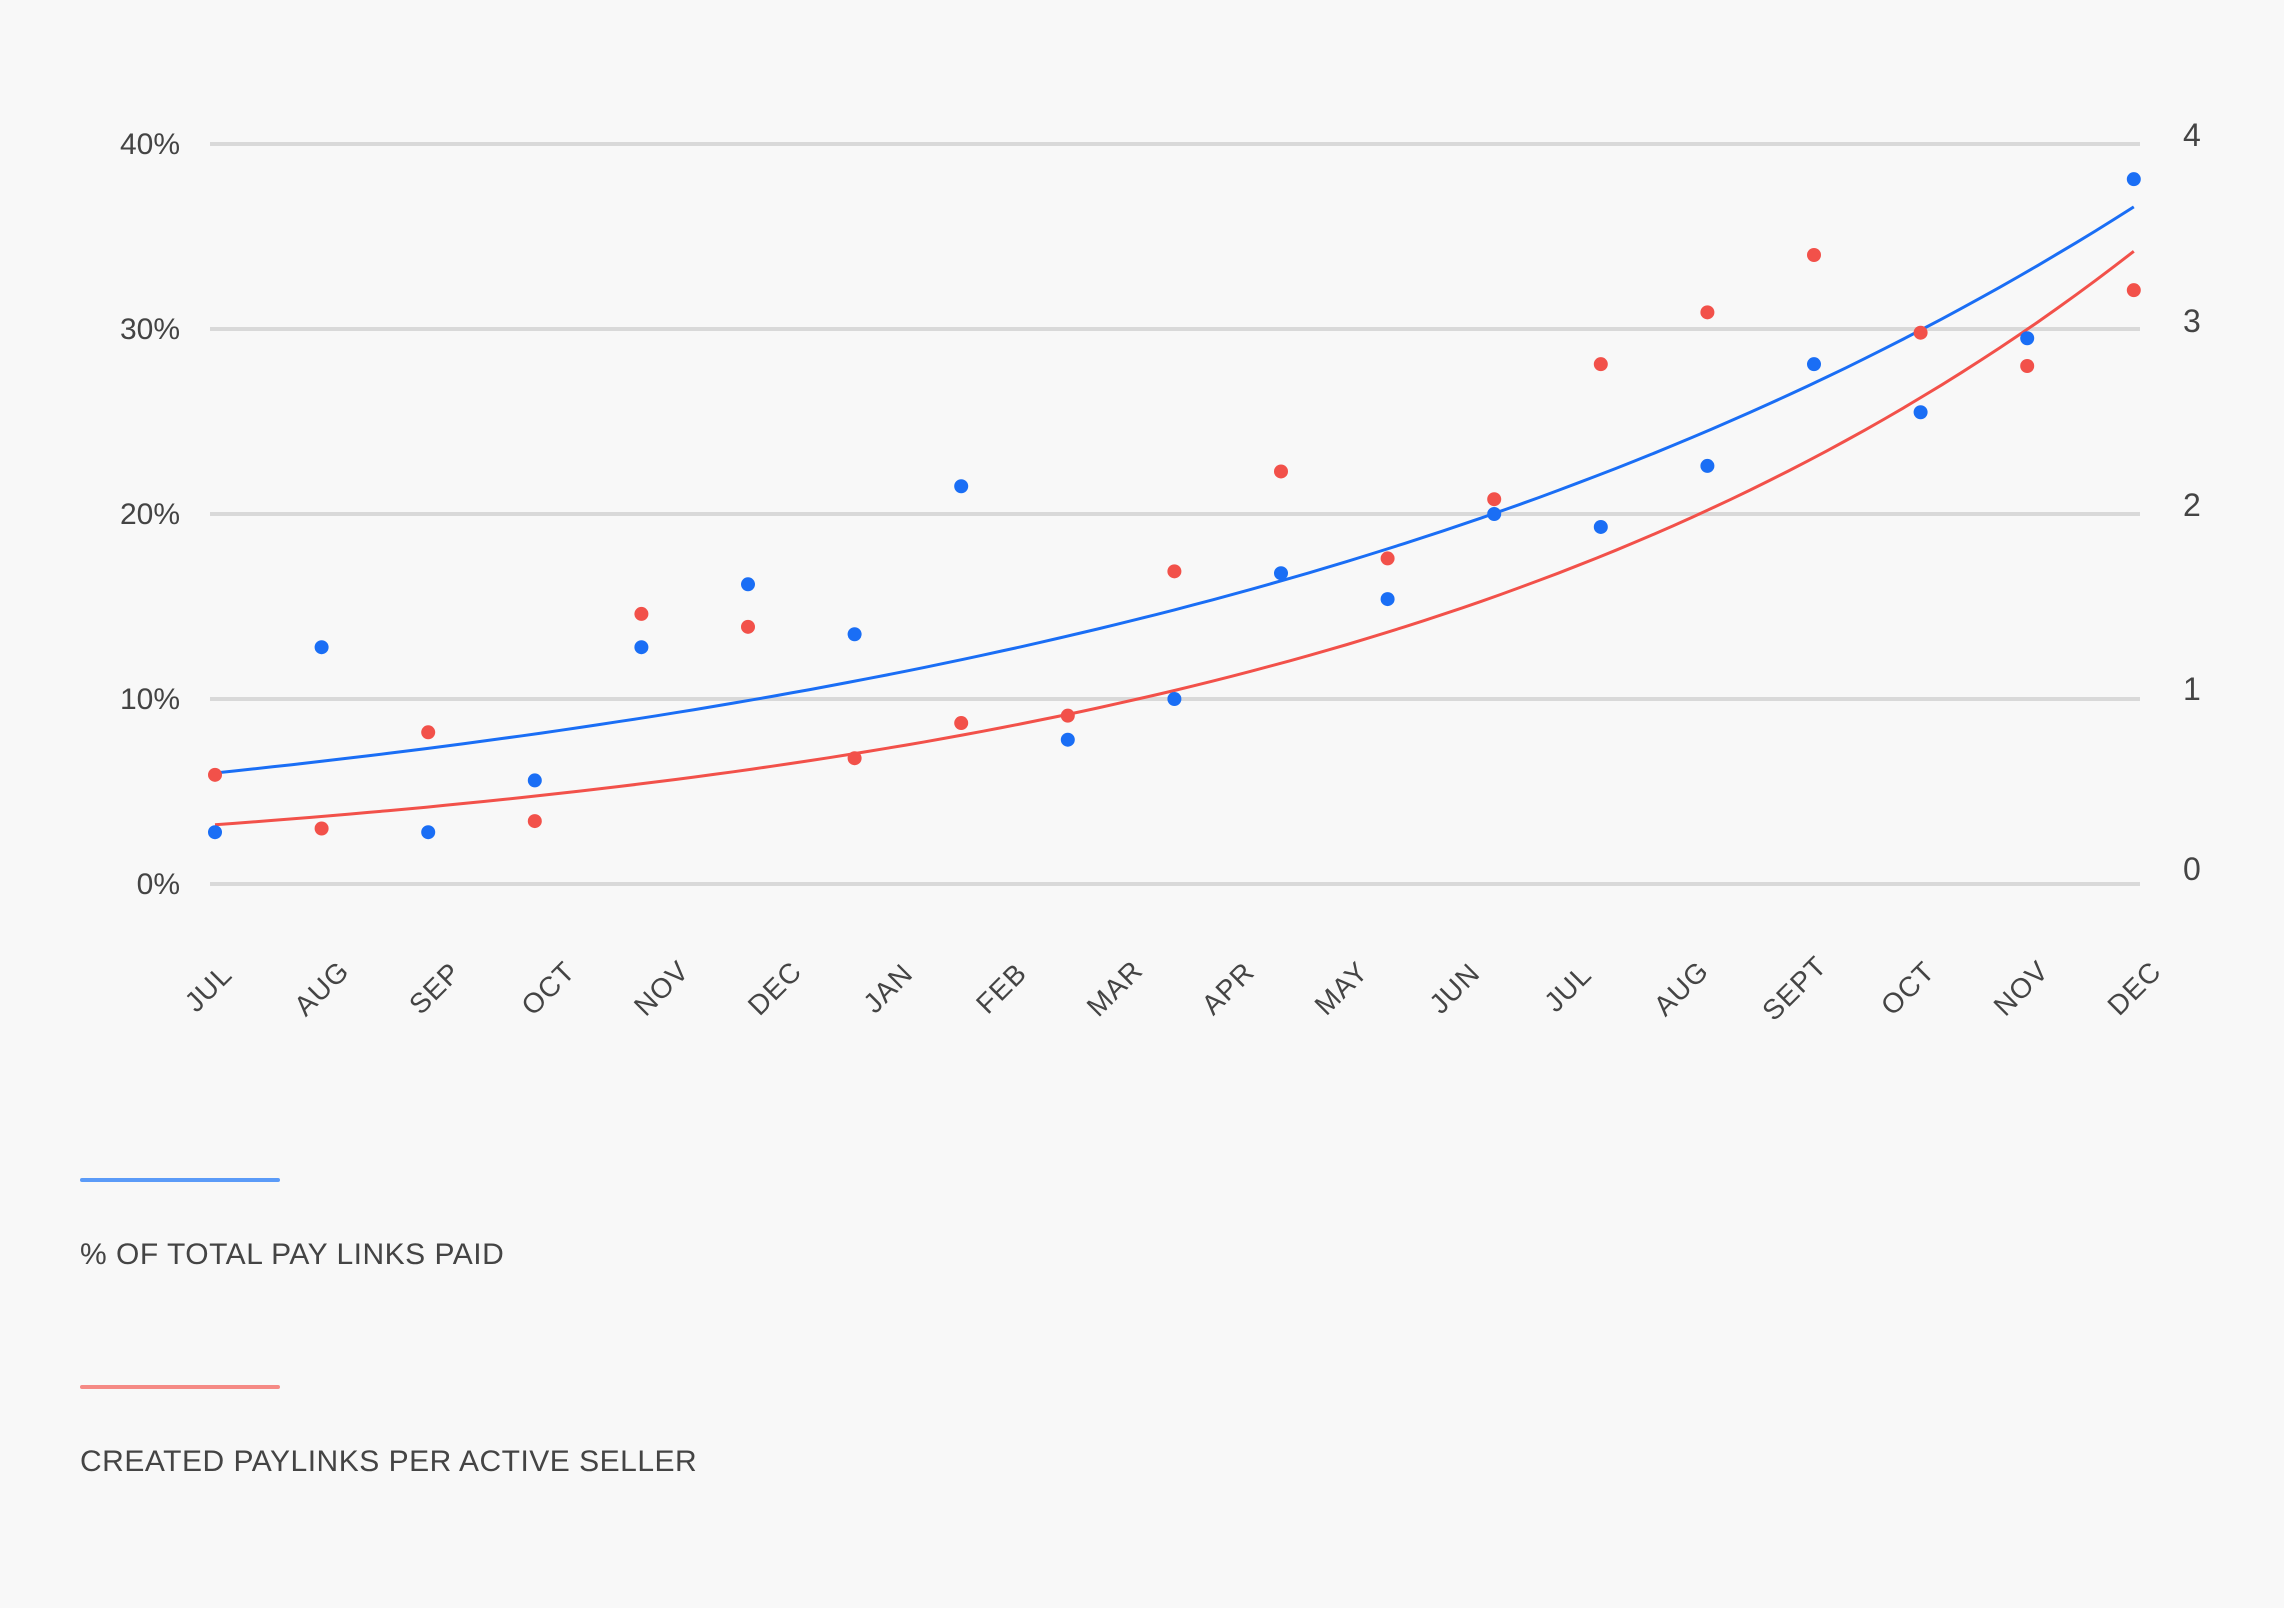 Image resolution: width=2284 pixels, height=1608 pixels. What do you see at coordinates (1454, 988) in the screenshot?
I see `x-tick-label: JUN` at bounding box center [1454, 988].